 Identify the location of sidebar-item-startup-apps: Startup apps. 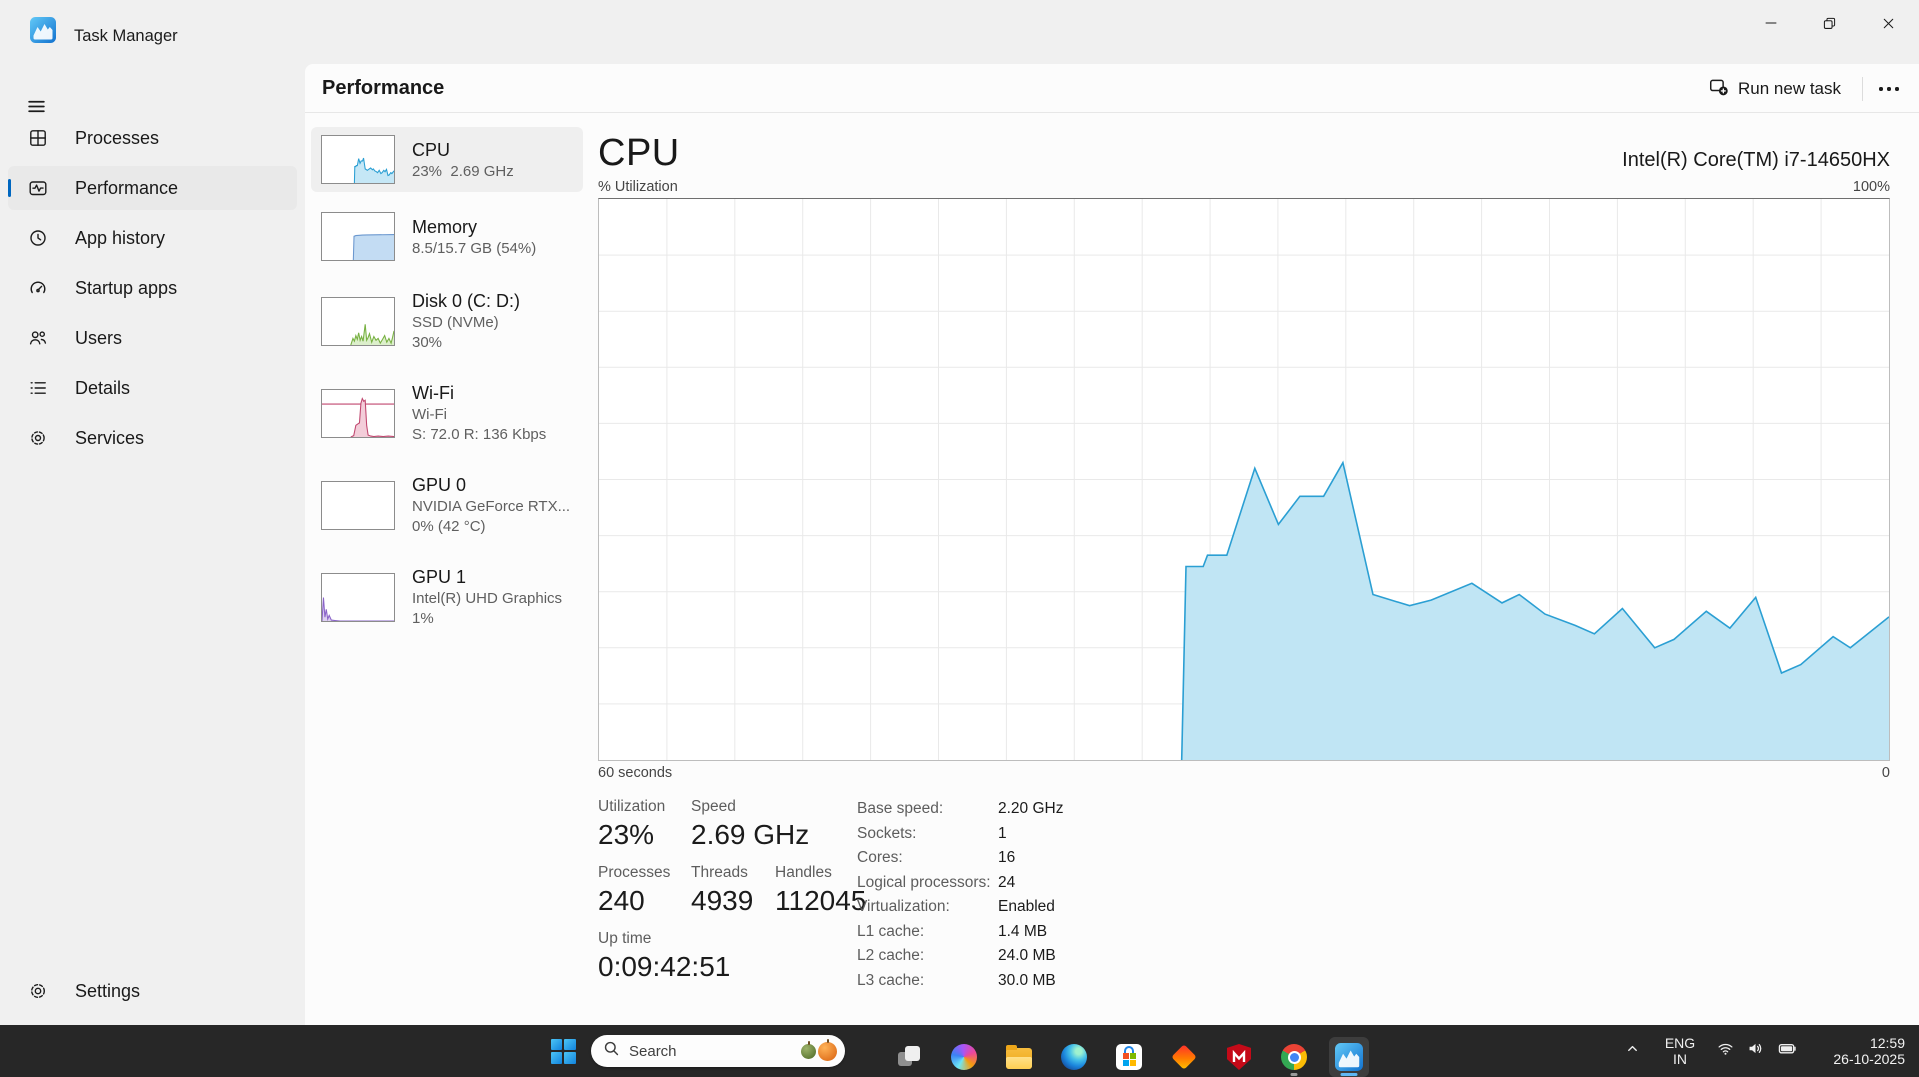
(152, 288).